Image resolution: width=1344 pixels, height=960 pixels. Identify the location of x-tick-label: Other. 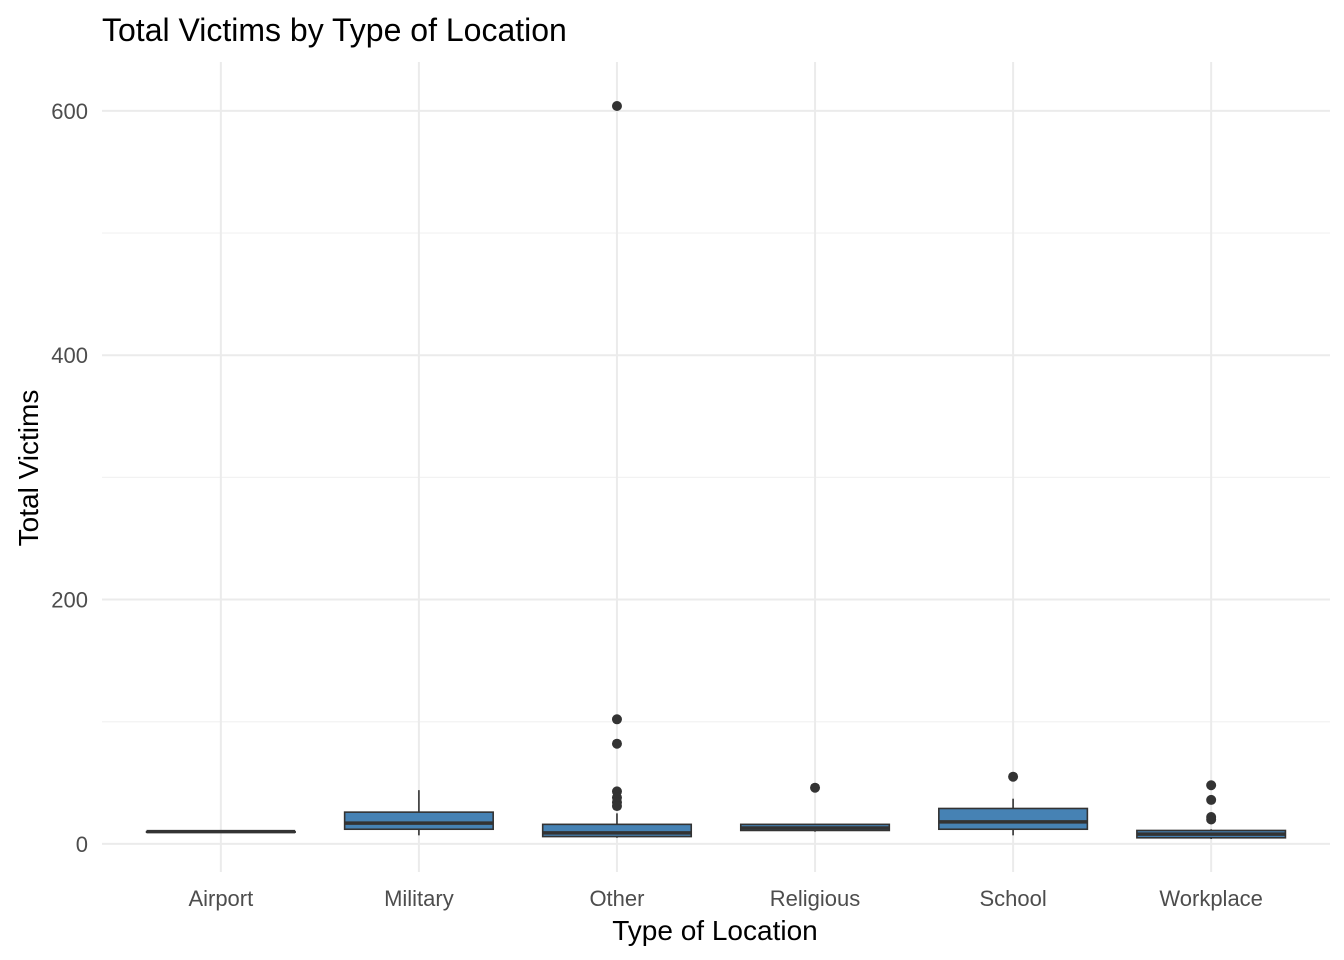
(616, 898).